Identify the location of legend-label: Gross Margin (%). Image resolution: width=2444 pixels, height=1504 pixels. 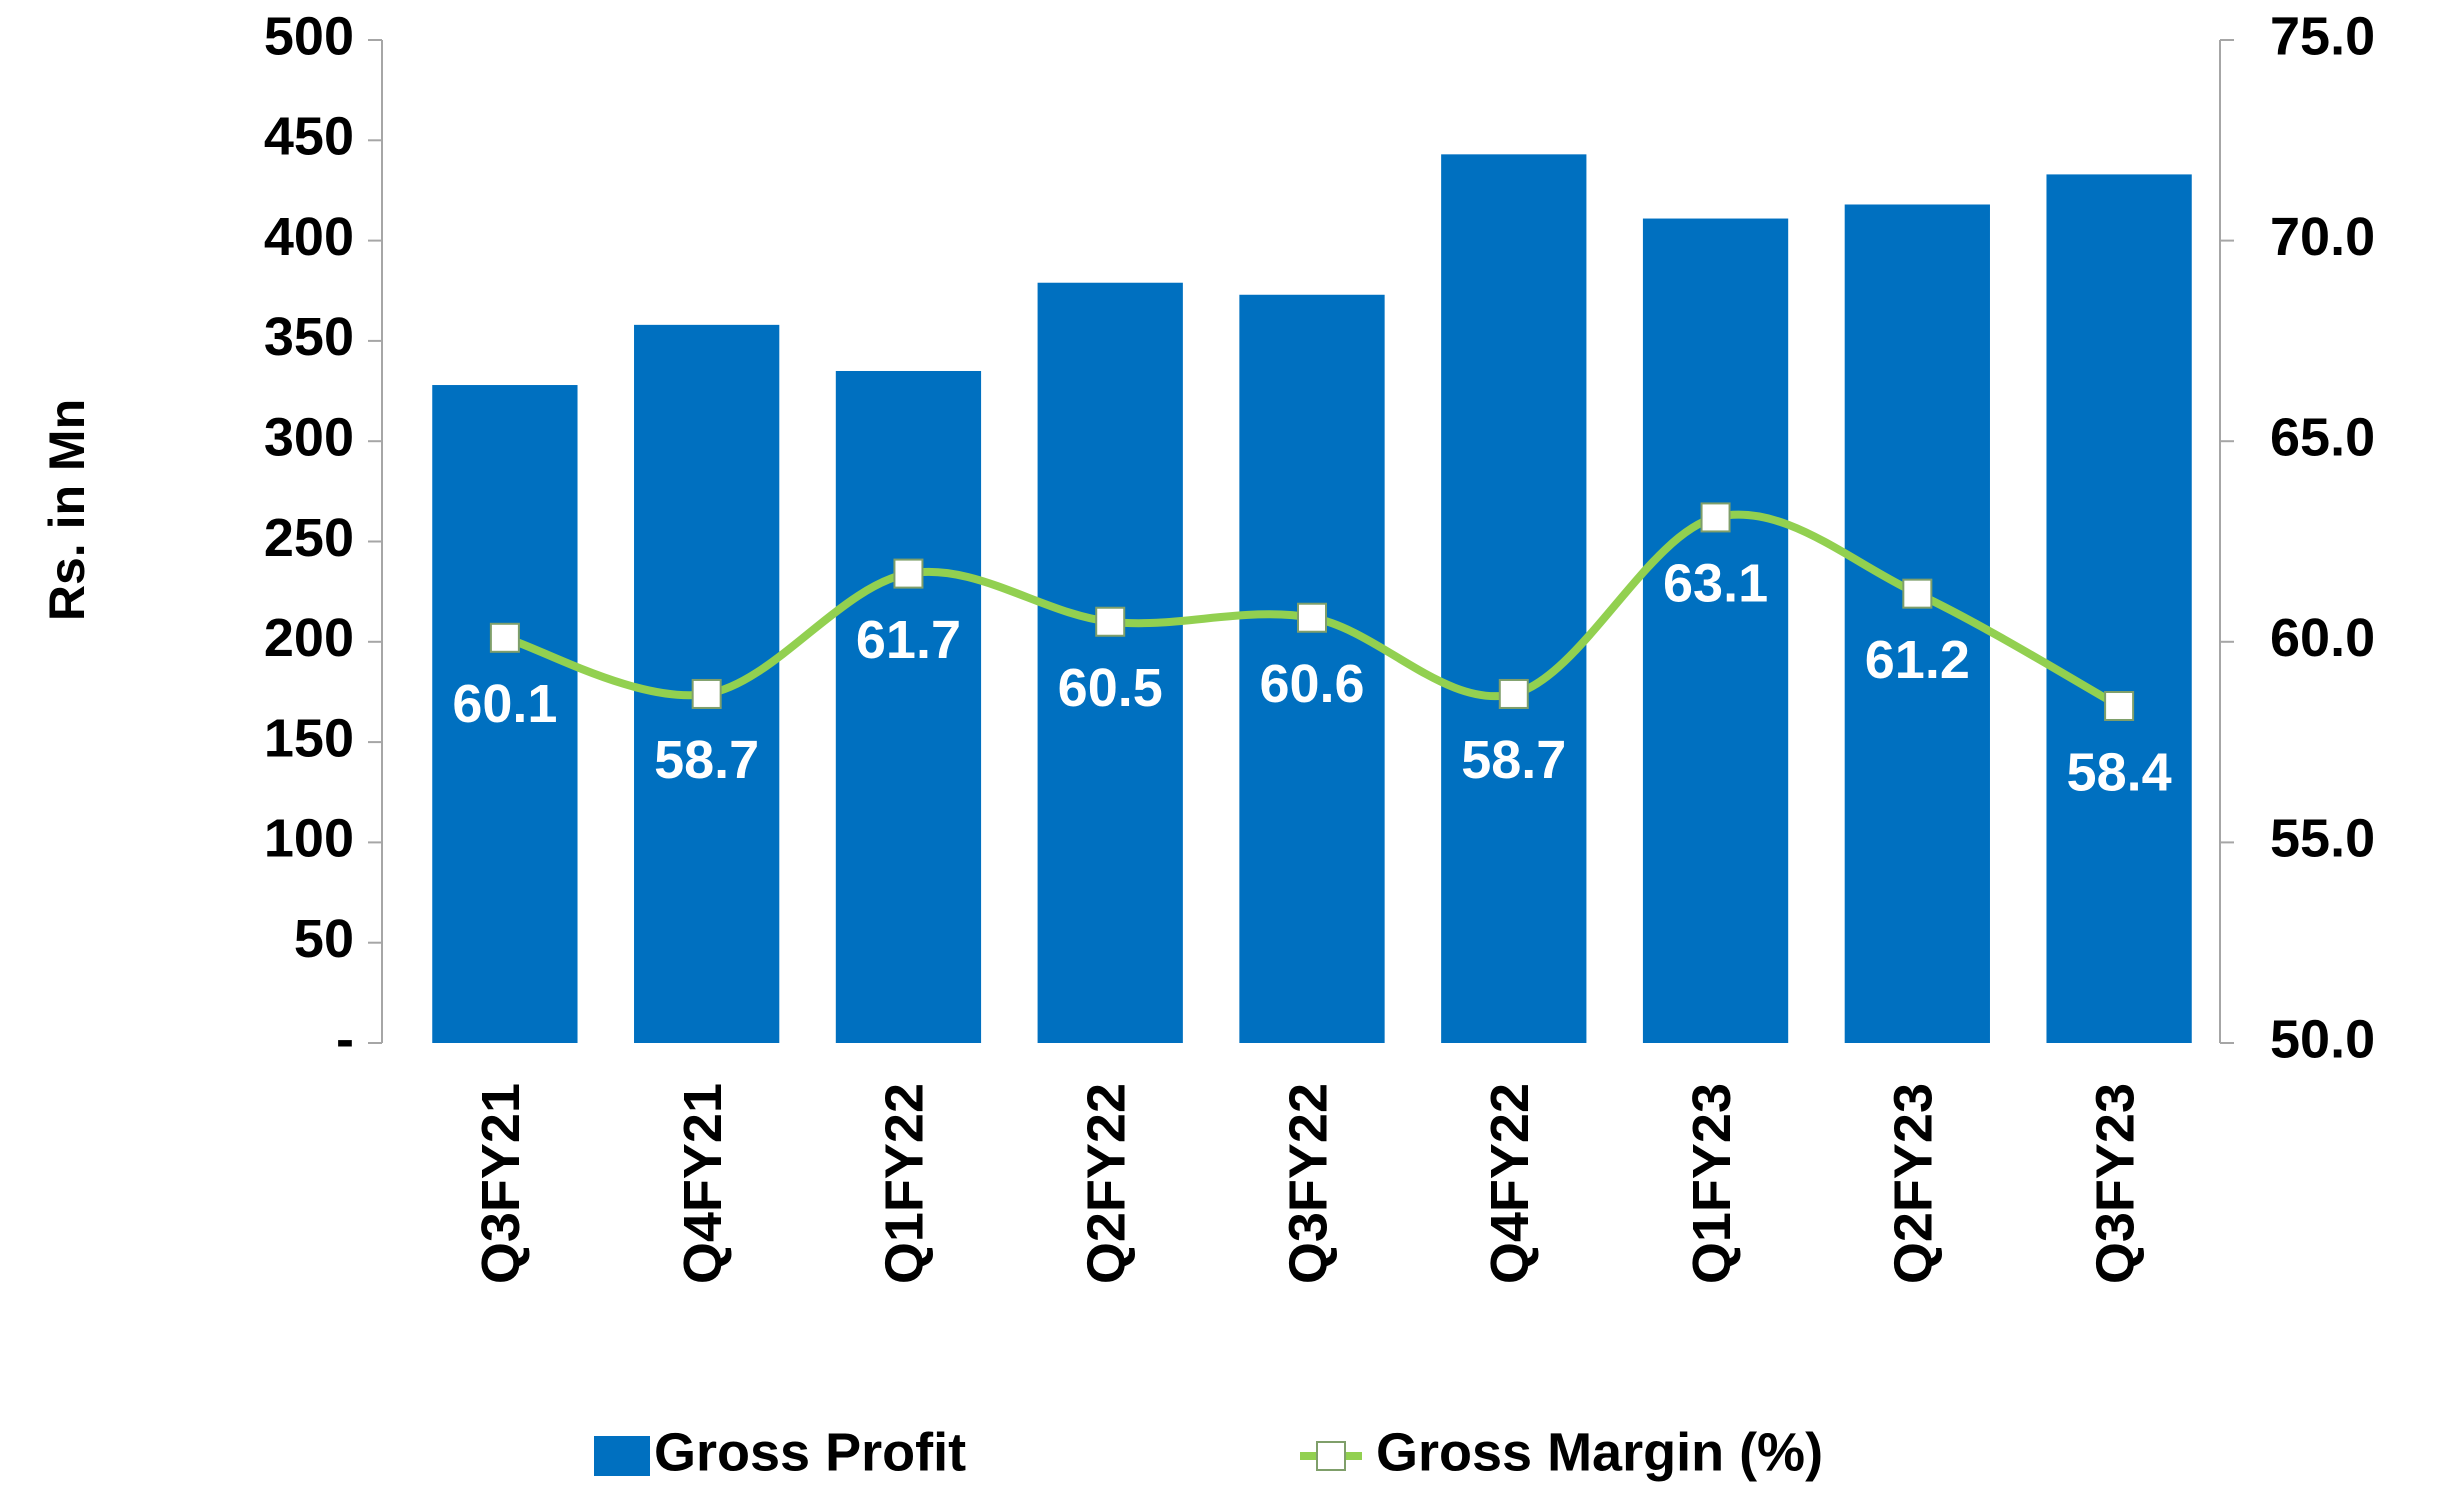
(1599, 1452).